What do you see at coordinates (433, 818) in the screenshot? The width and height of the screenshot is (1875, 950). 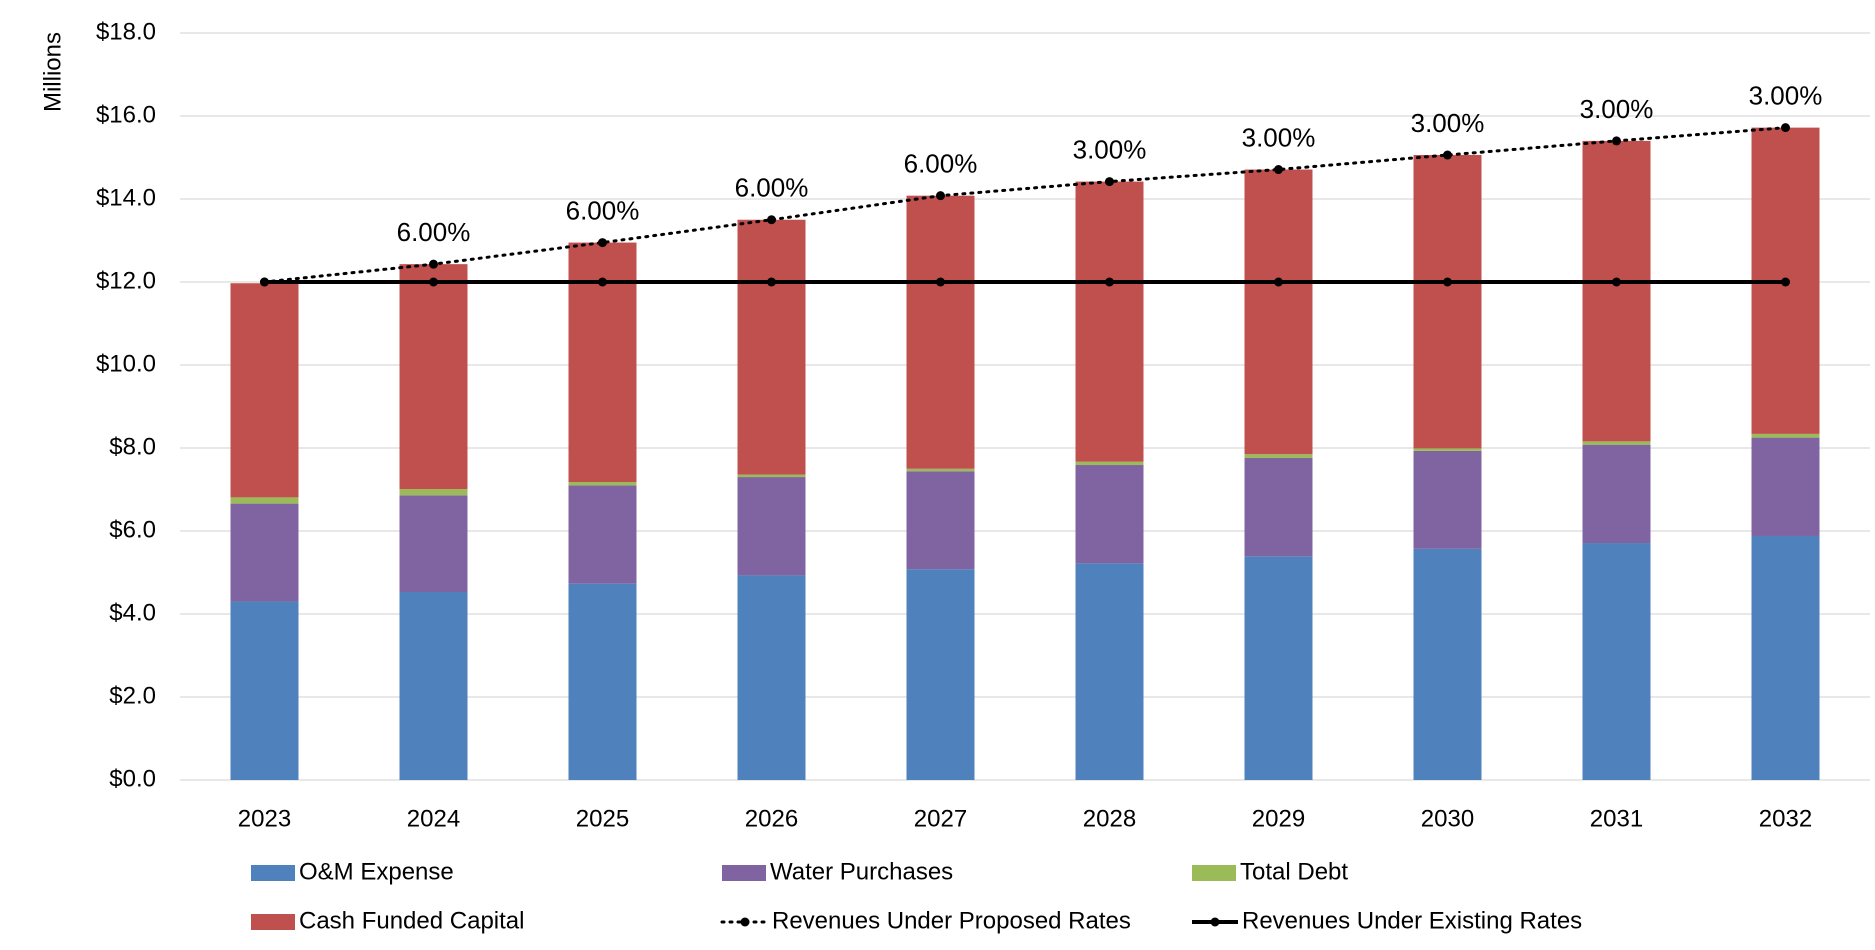 I see `x-tick-label: 2024` at bounding box center [433, 818].